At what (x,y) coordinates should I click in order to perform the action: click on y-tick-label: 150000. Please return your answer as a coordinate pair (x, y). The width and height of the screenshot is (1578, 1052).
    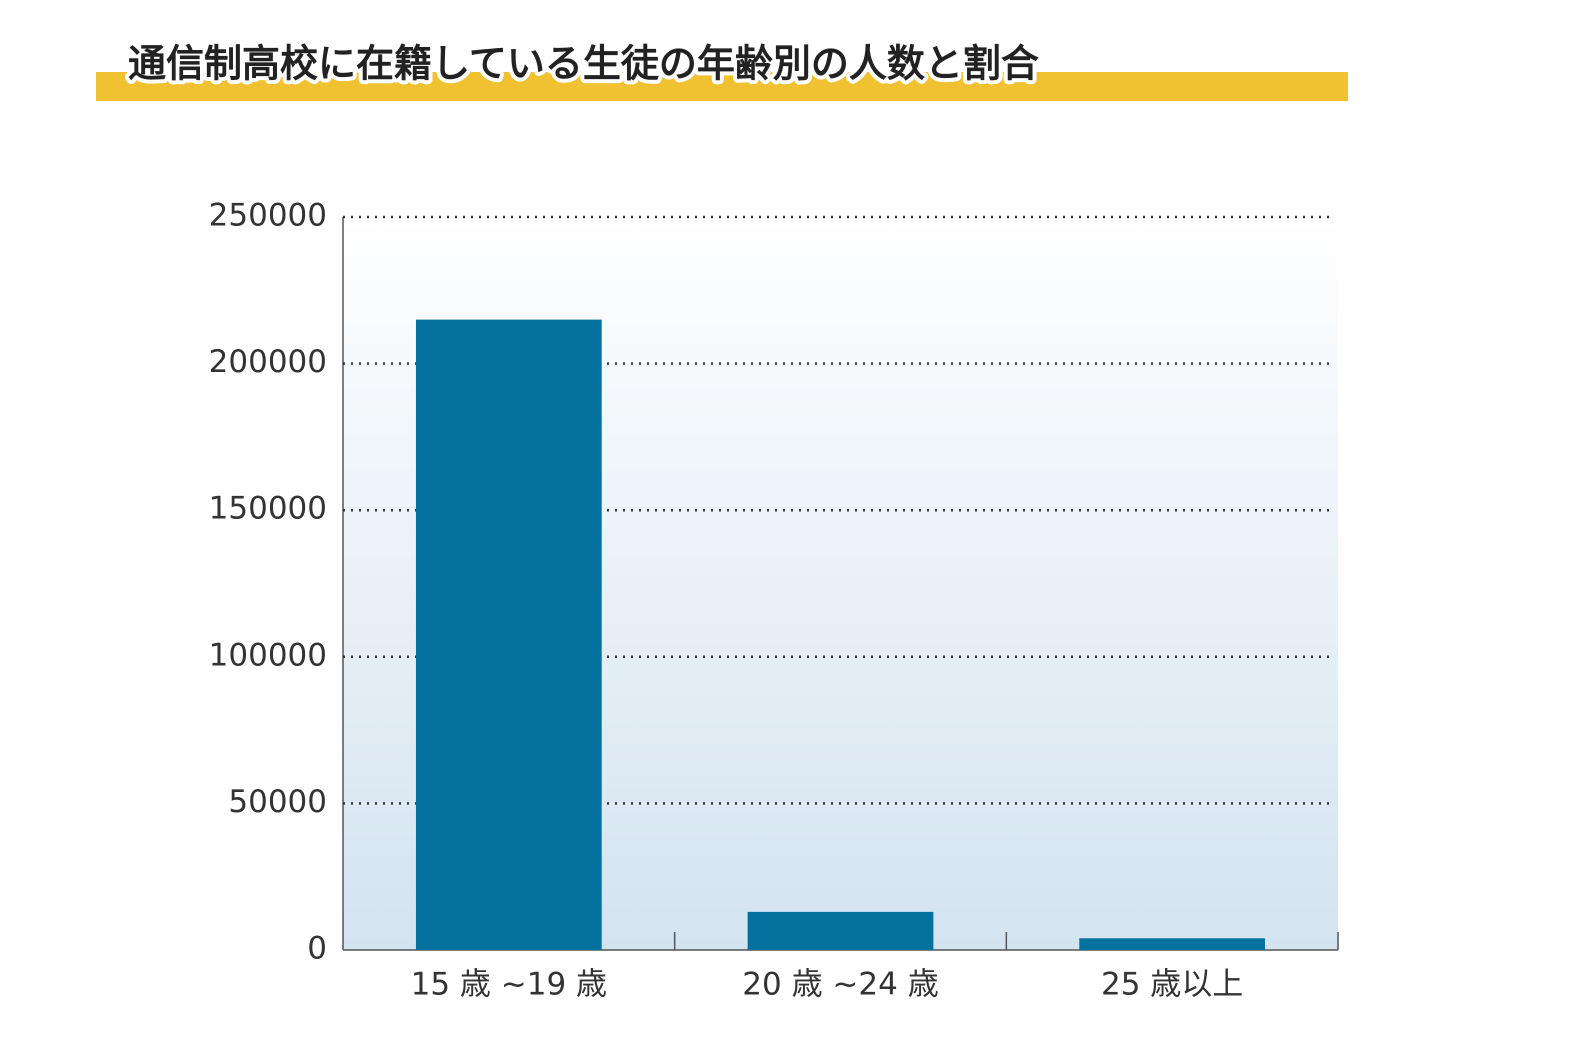
    Looking at the image, I should click on (268, 509).